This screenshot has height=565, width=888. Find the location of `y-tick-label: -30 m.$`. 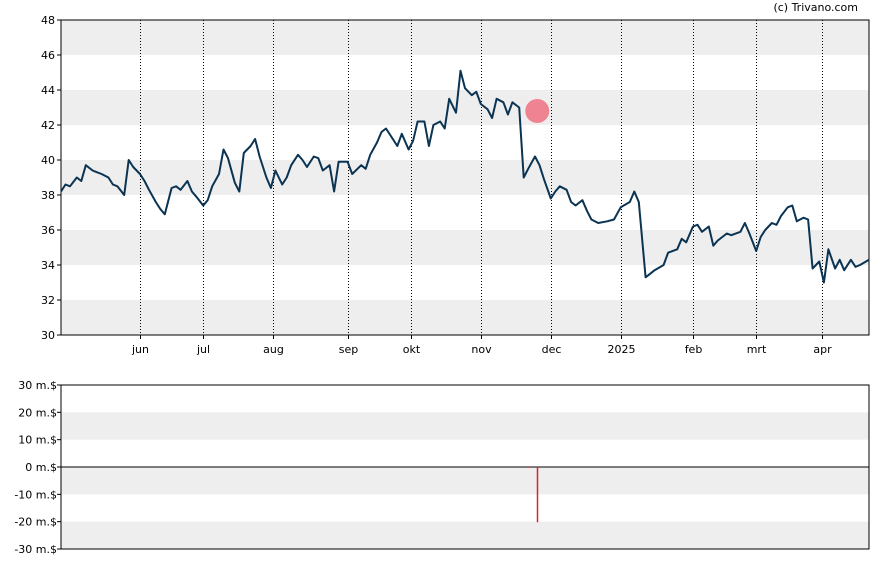

y-tick-label: -30 m.$ is located at coordinates (35, 549).